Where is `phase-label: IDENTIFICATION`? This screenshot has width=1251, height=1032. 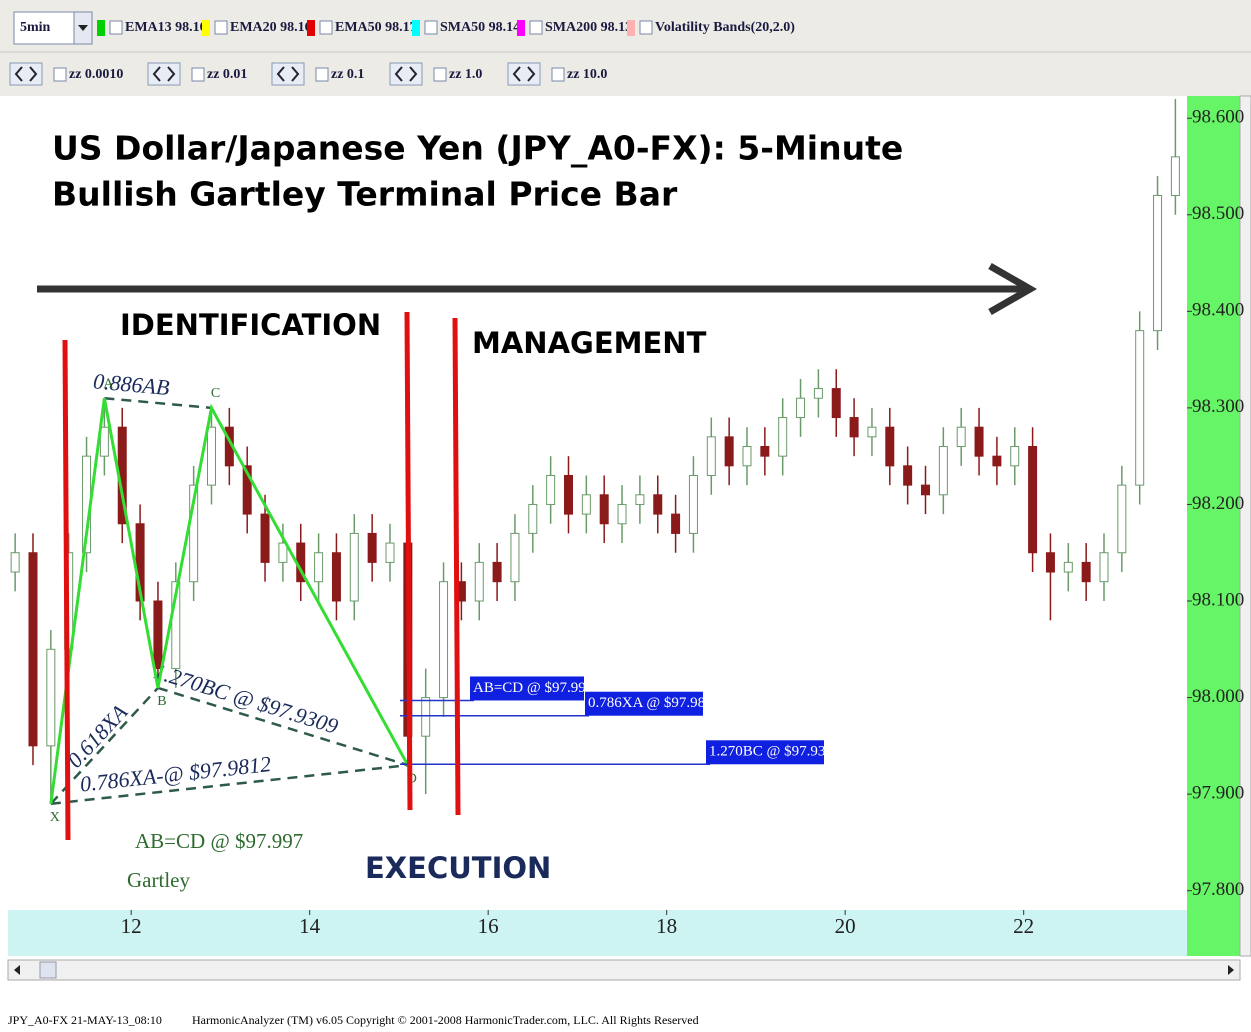 phase-label: IDENTIFICATION is located at coordinates (250, 325).